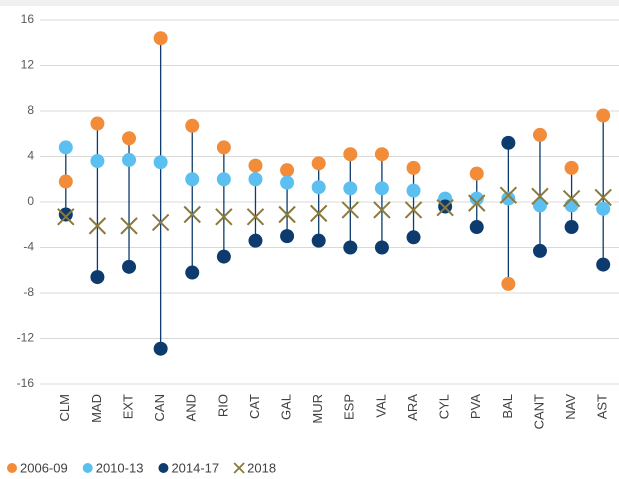  Describe the element at coordinates (127, 406) in the screenshot. I see `x-tick-label: EXT` at that location.